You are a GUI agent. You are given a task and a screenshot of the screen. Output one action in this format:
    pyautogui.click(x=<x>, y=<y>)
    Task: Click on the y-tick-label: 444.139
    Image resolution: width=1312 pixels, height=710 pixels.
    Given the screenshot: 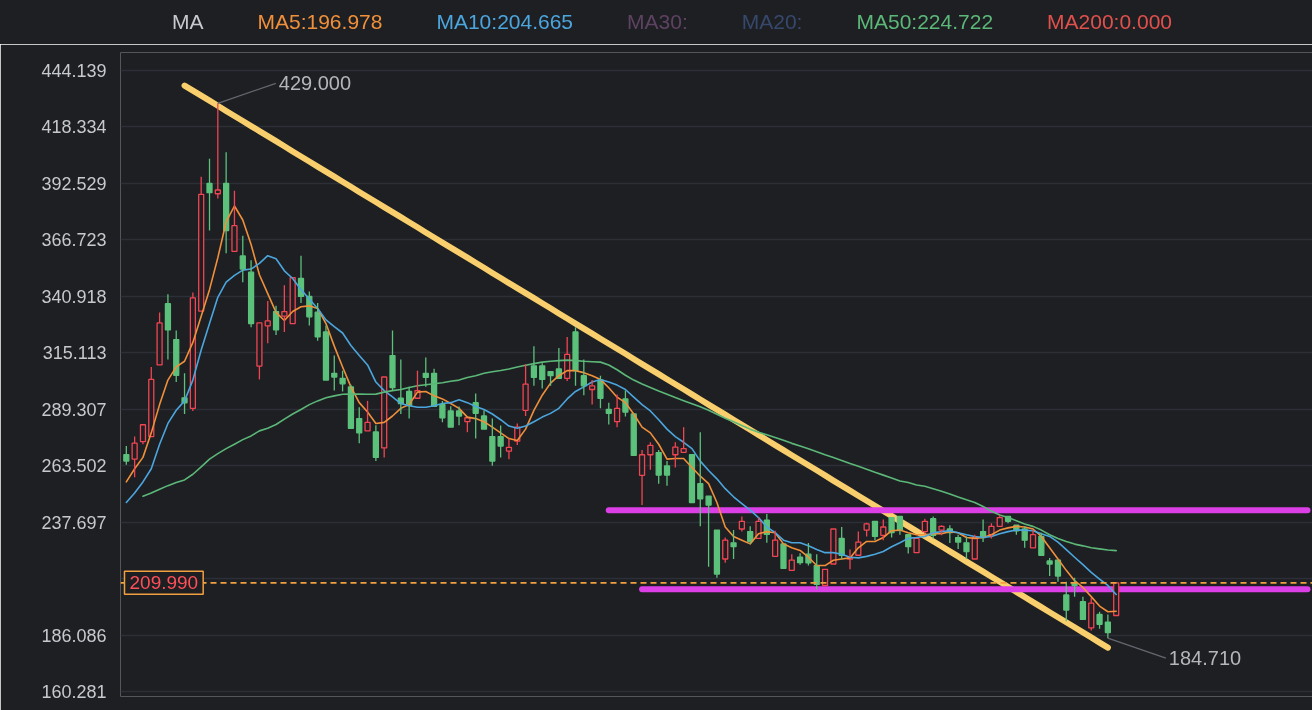 What is the action you would take?
    pyautogui.click(x=74, y=70)
    